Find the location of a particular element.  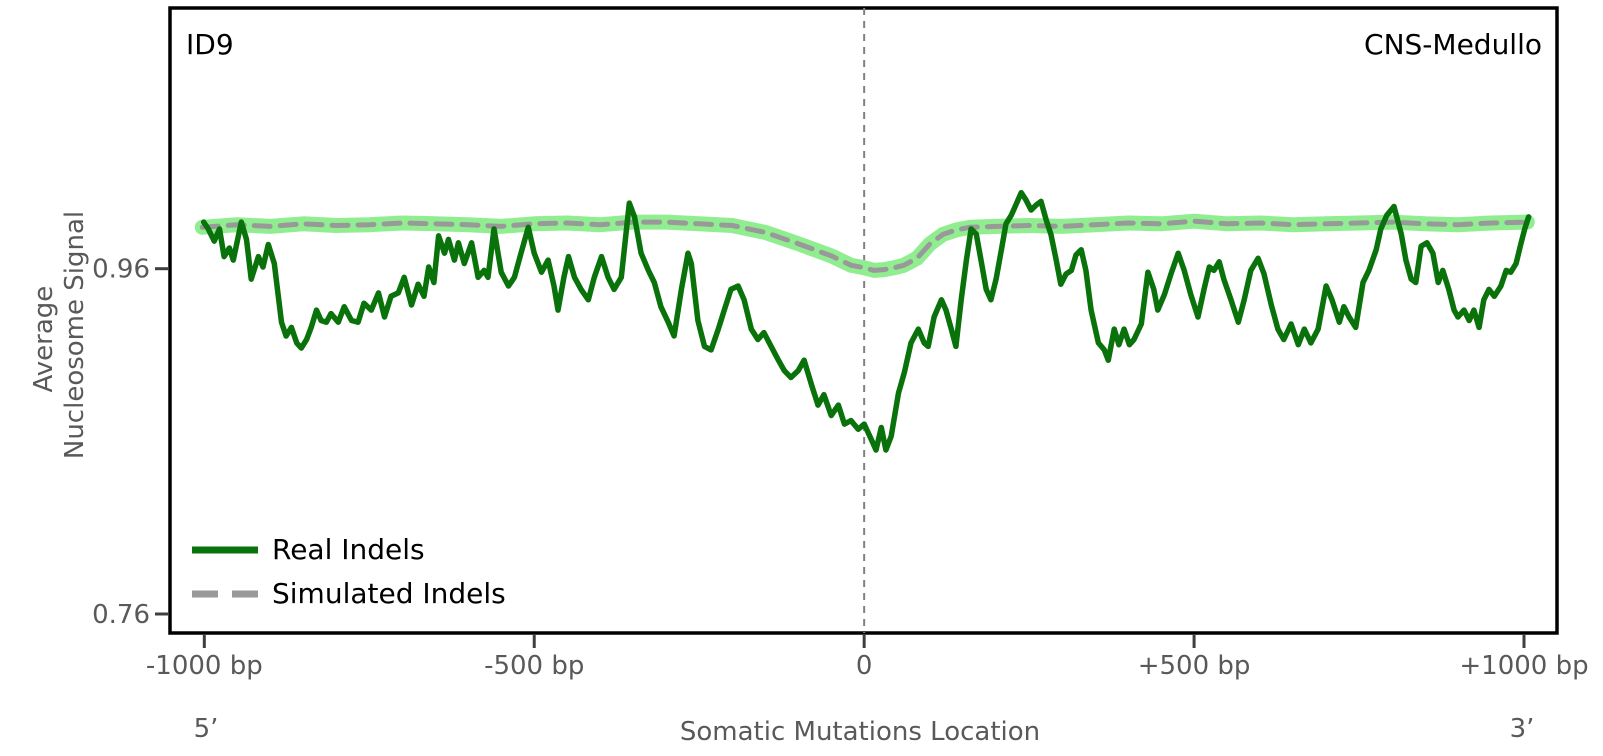

panel-id-label: ID9 is located at coordinates (210, 44).